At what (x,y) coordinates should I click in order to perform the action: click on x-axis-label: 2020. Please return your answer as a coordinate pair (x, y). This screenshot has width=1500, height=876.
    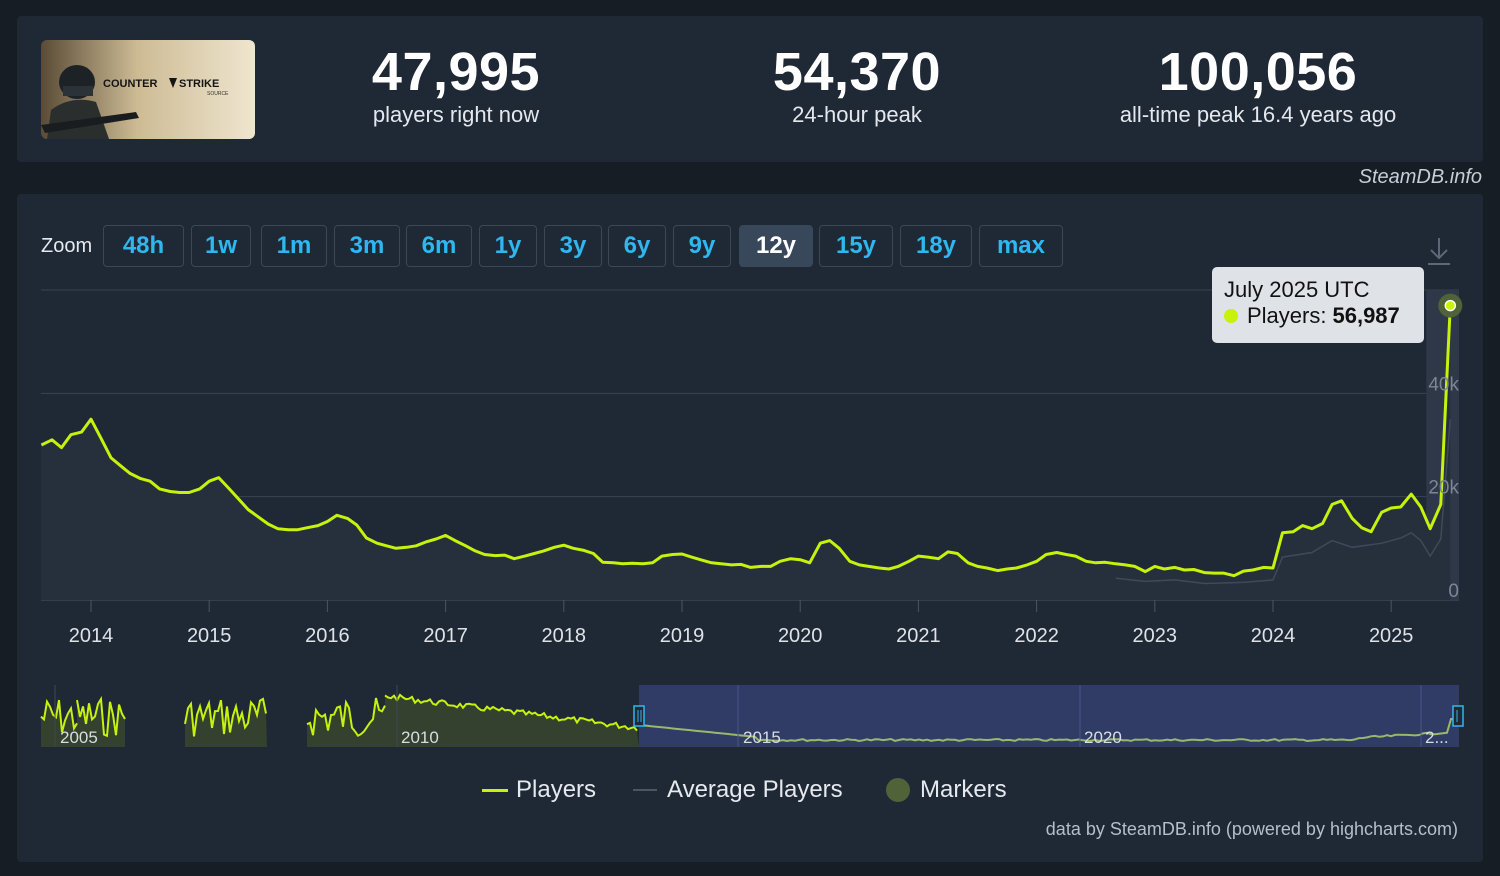
    Looking at the image, I should click on (800, 636).